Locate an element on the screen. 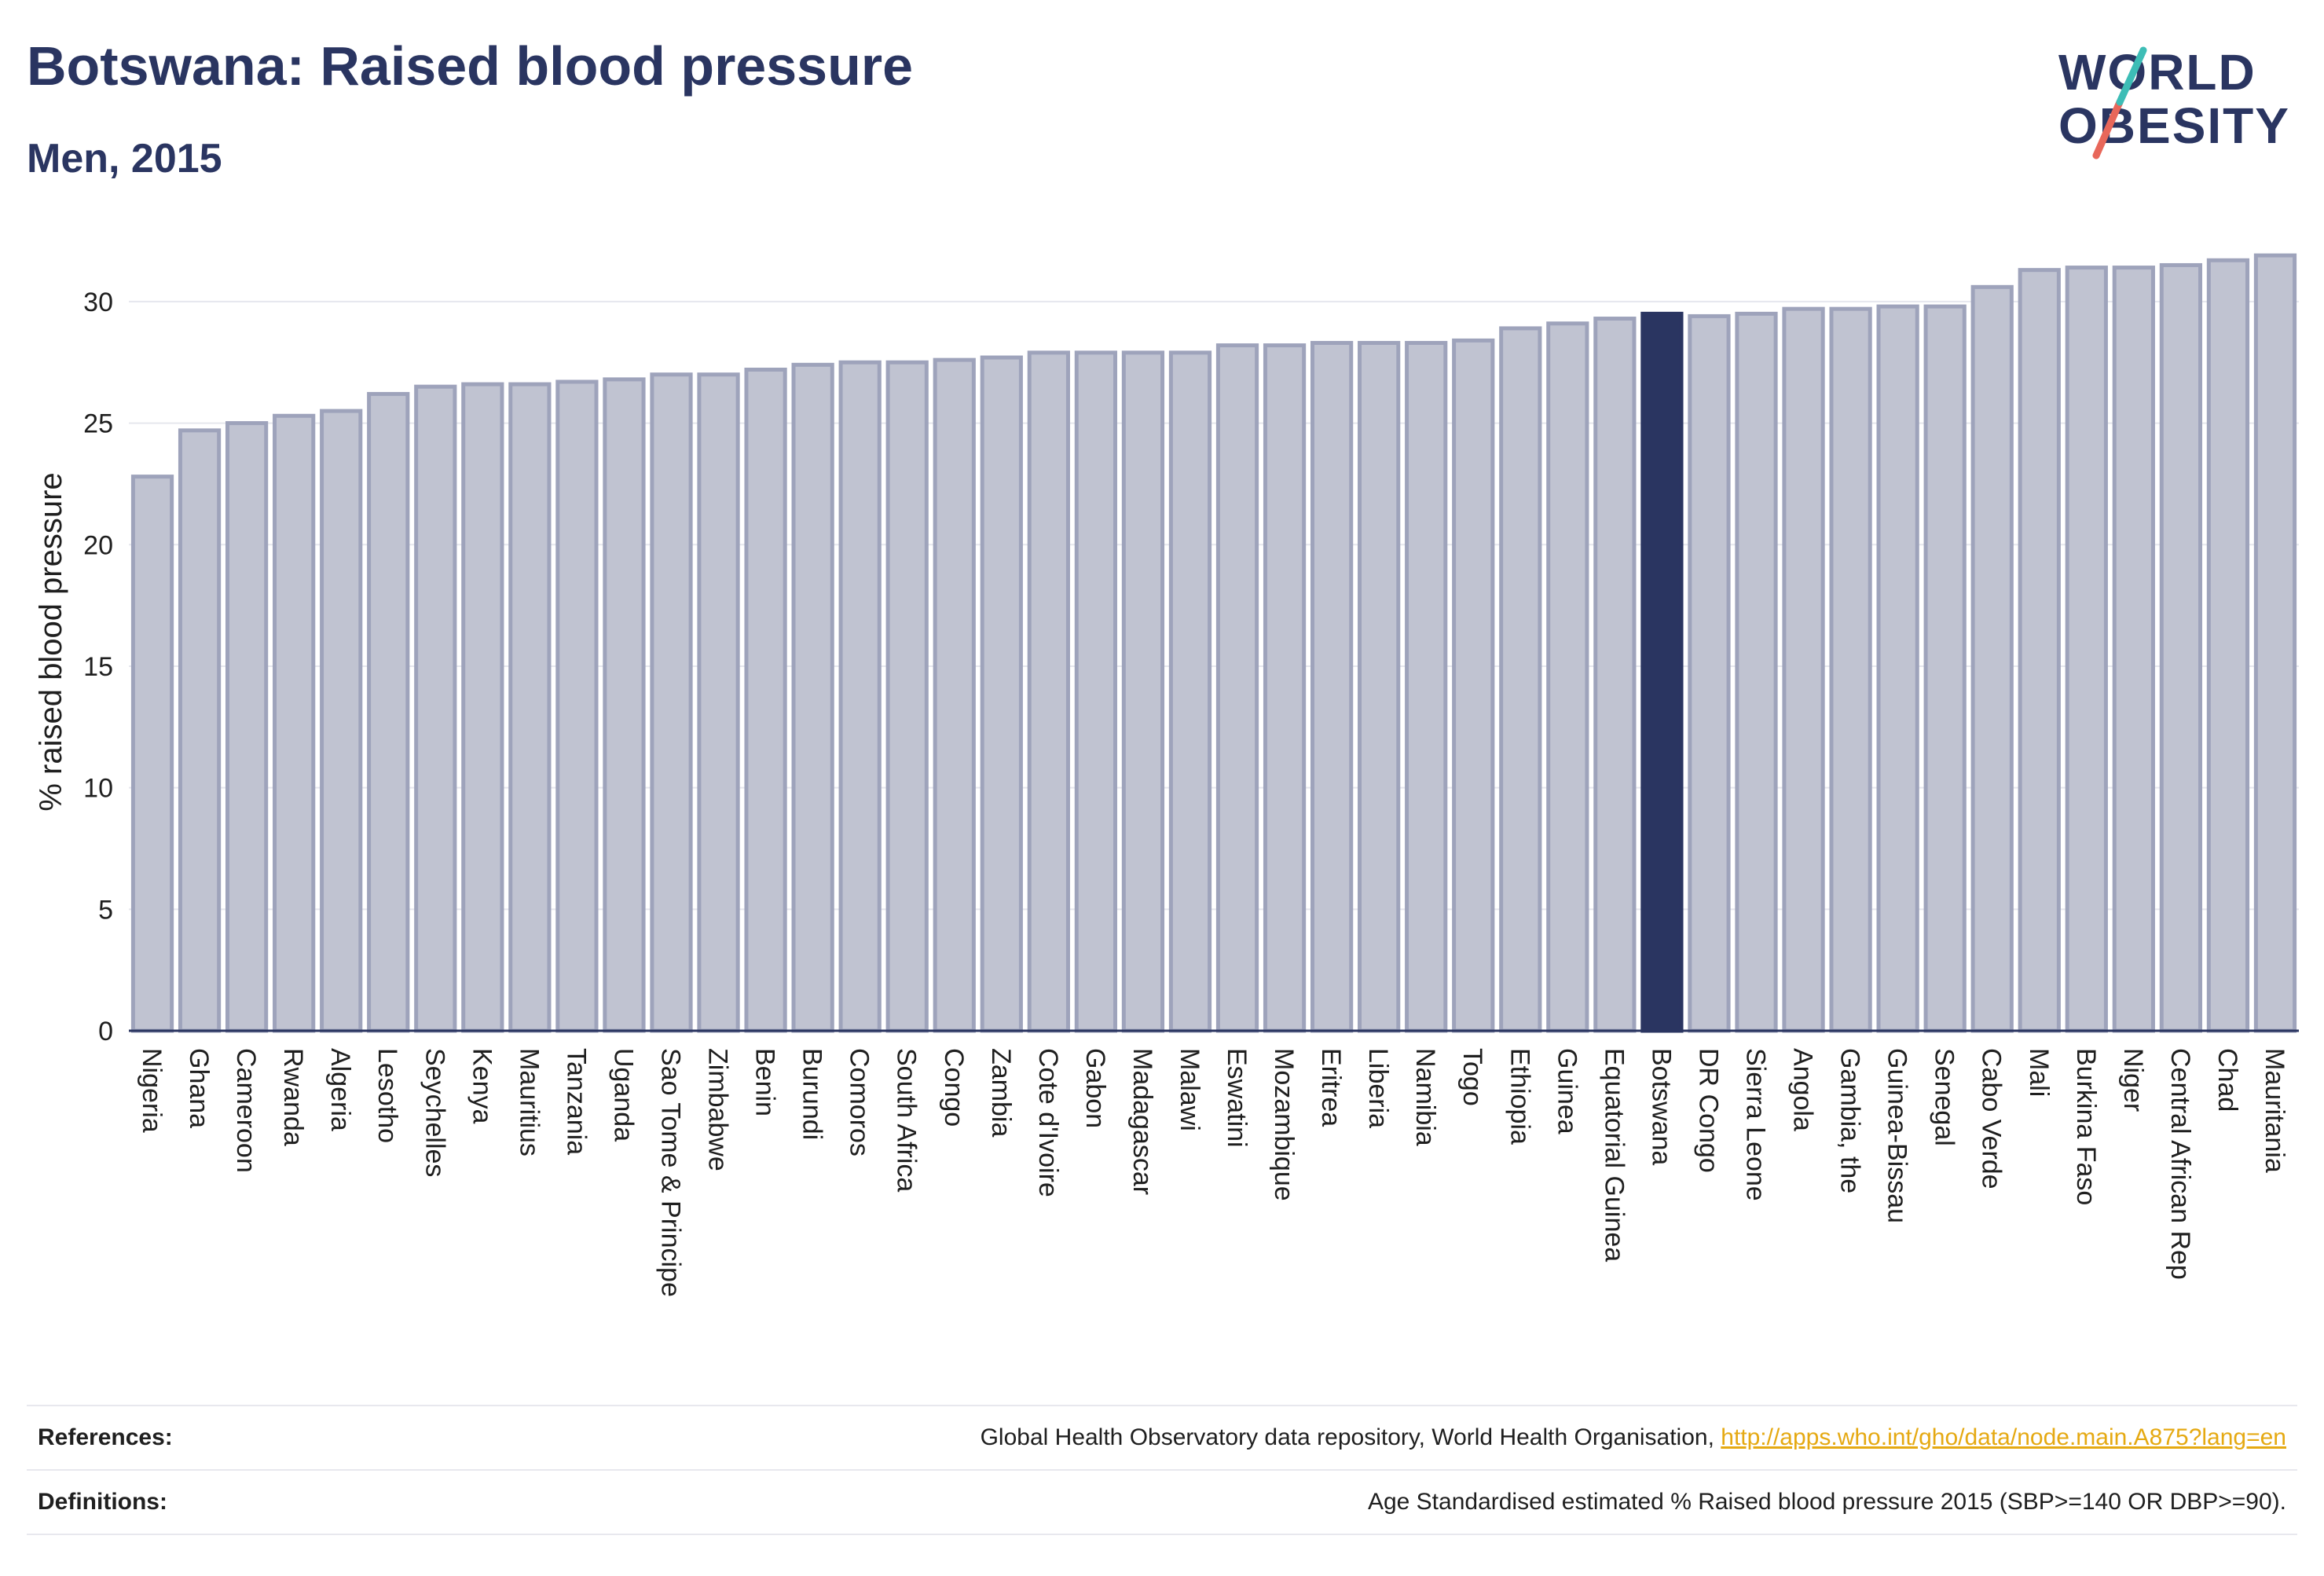 The width and height of the screenshot is (2324, 1576). y-tick-label: 10 is located at coordinates (98, 789).